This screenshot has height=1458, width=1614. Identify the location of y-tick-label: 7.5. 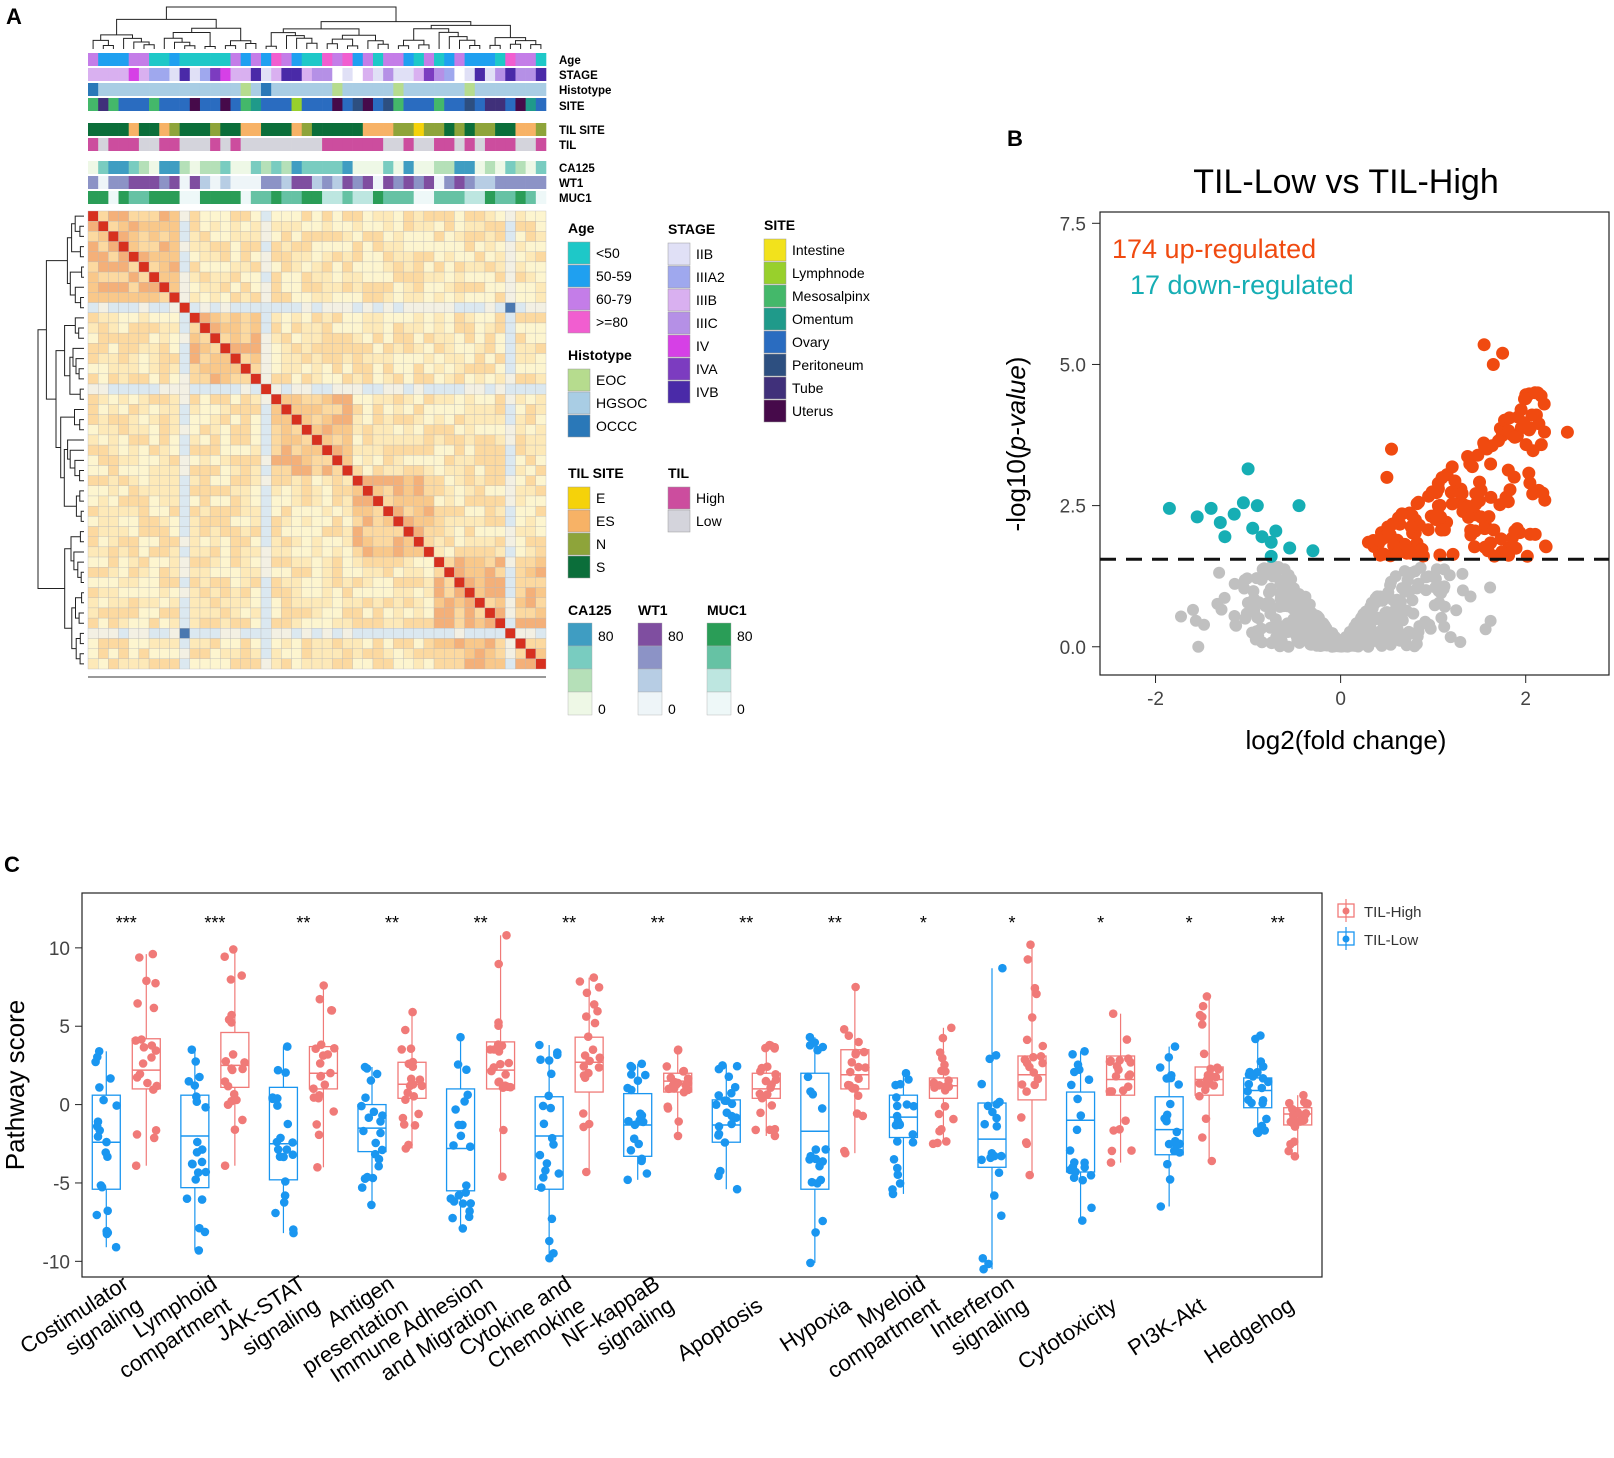
(1073, 224).